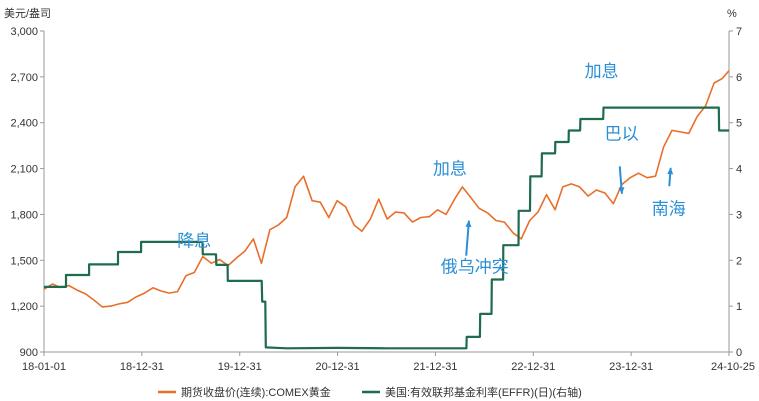 This screenshot has height=401, width=759. I want to click on left-tick-label: 3,000, so click(24, 32).